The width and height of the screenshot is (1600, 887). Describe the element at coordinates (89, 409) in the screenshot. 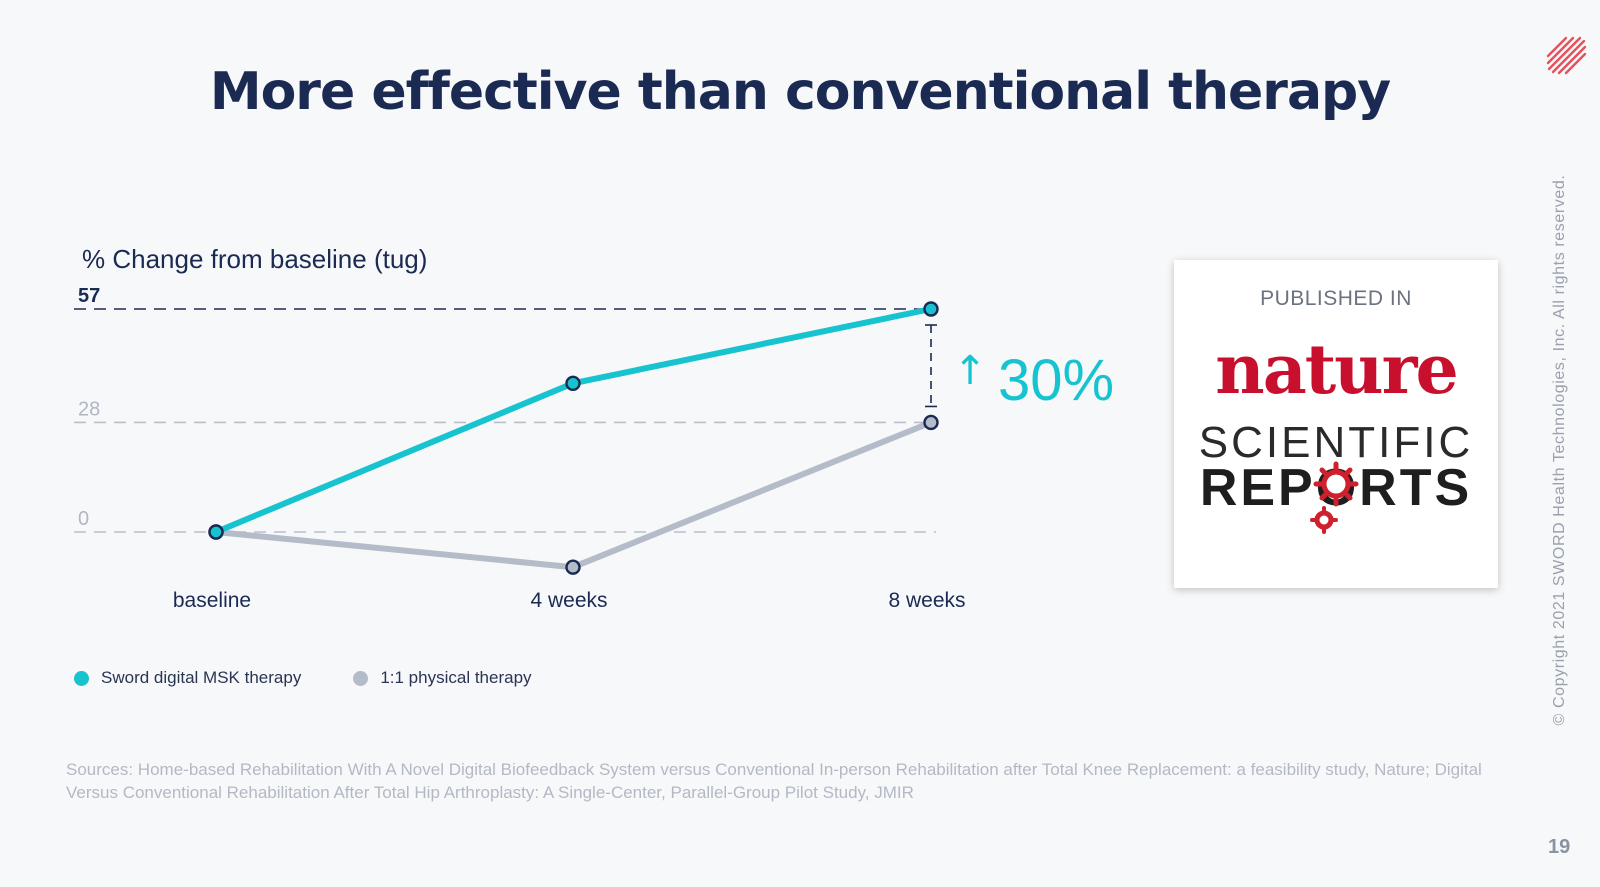

I see `y-tick-label: 28` at that location.